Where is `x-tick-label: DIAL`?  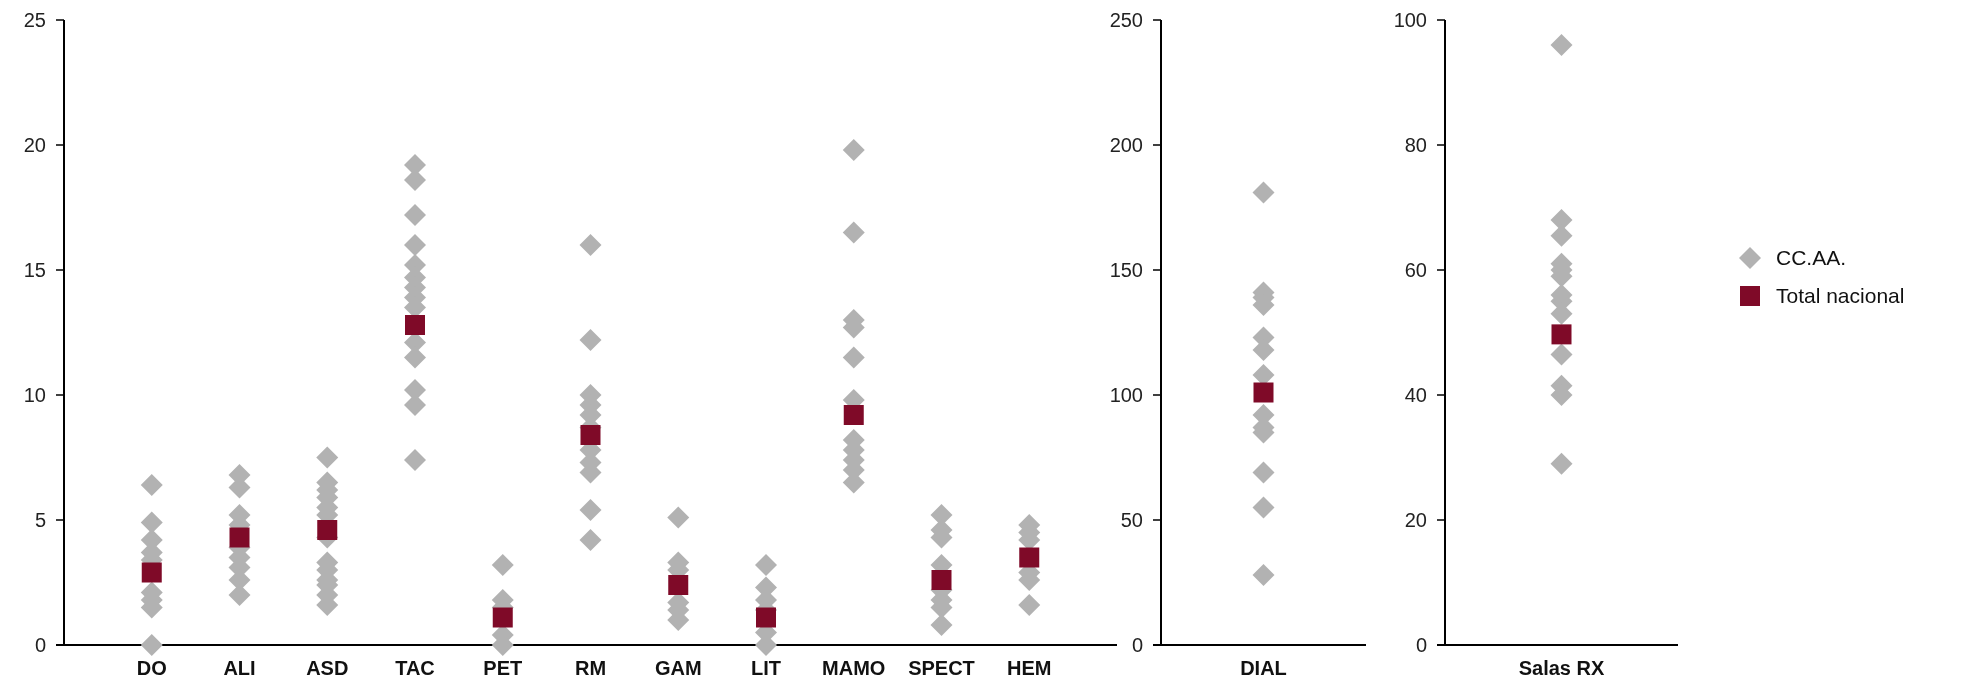 x-tick-label: DIAL is located at coordinates (1263, 668).